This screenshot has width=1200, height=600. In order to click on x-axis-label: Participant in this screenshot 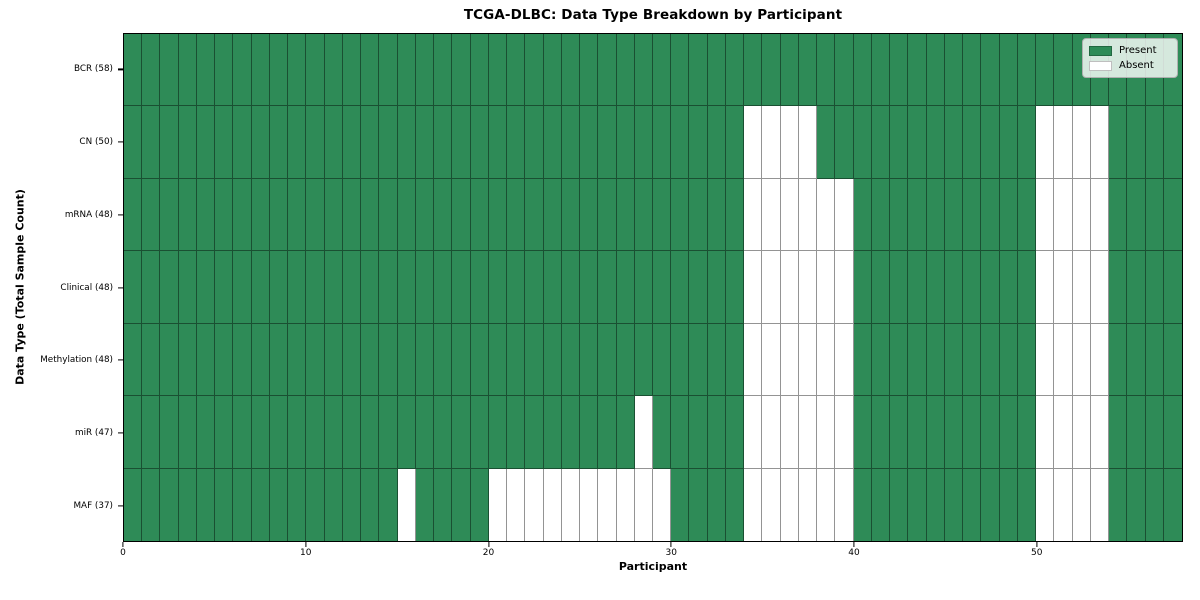, I will do `click(653, 566)`.